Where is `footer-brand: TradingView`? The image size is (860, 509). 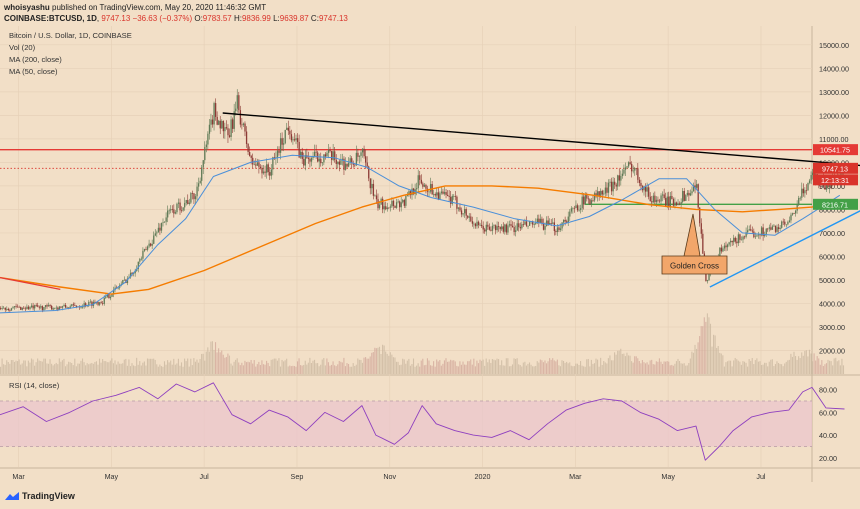
footer-brand: TradingView is located at coordinates (48, 496).